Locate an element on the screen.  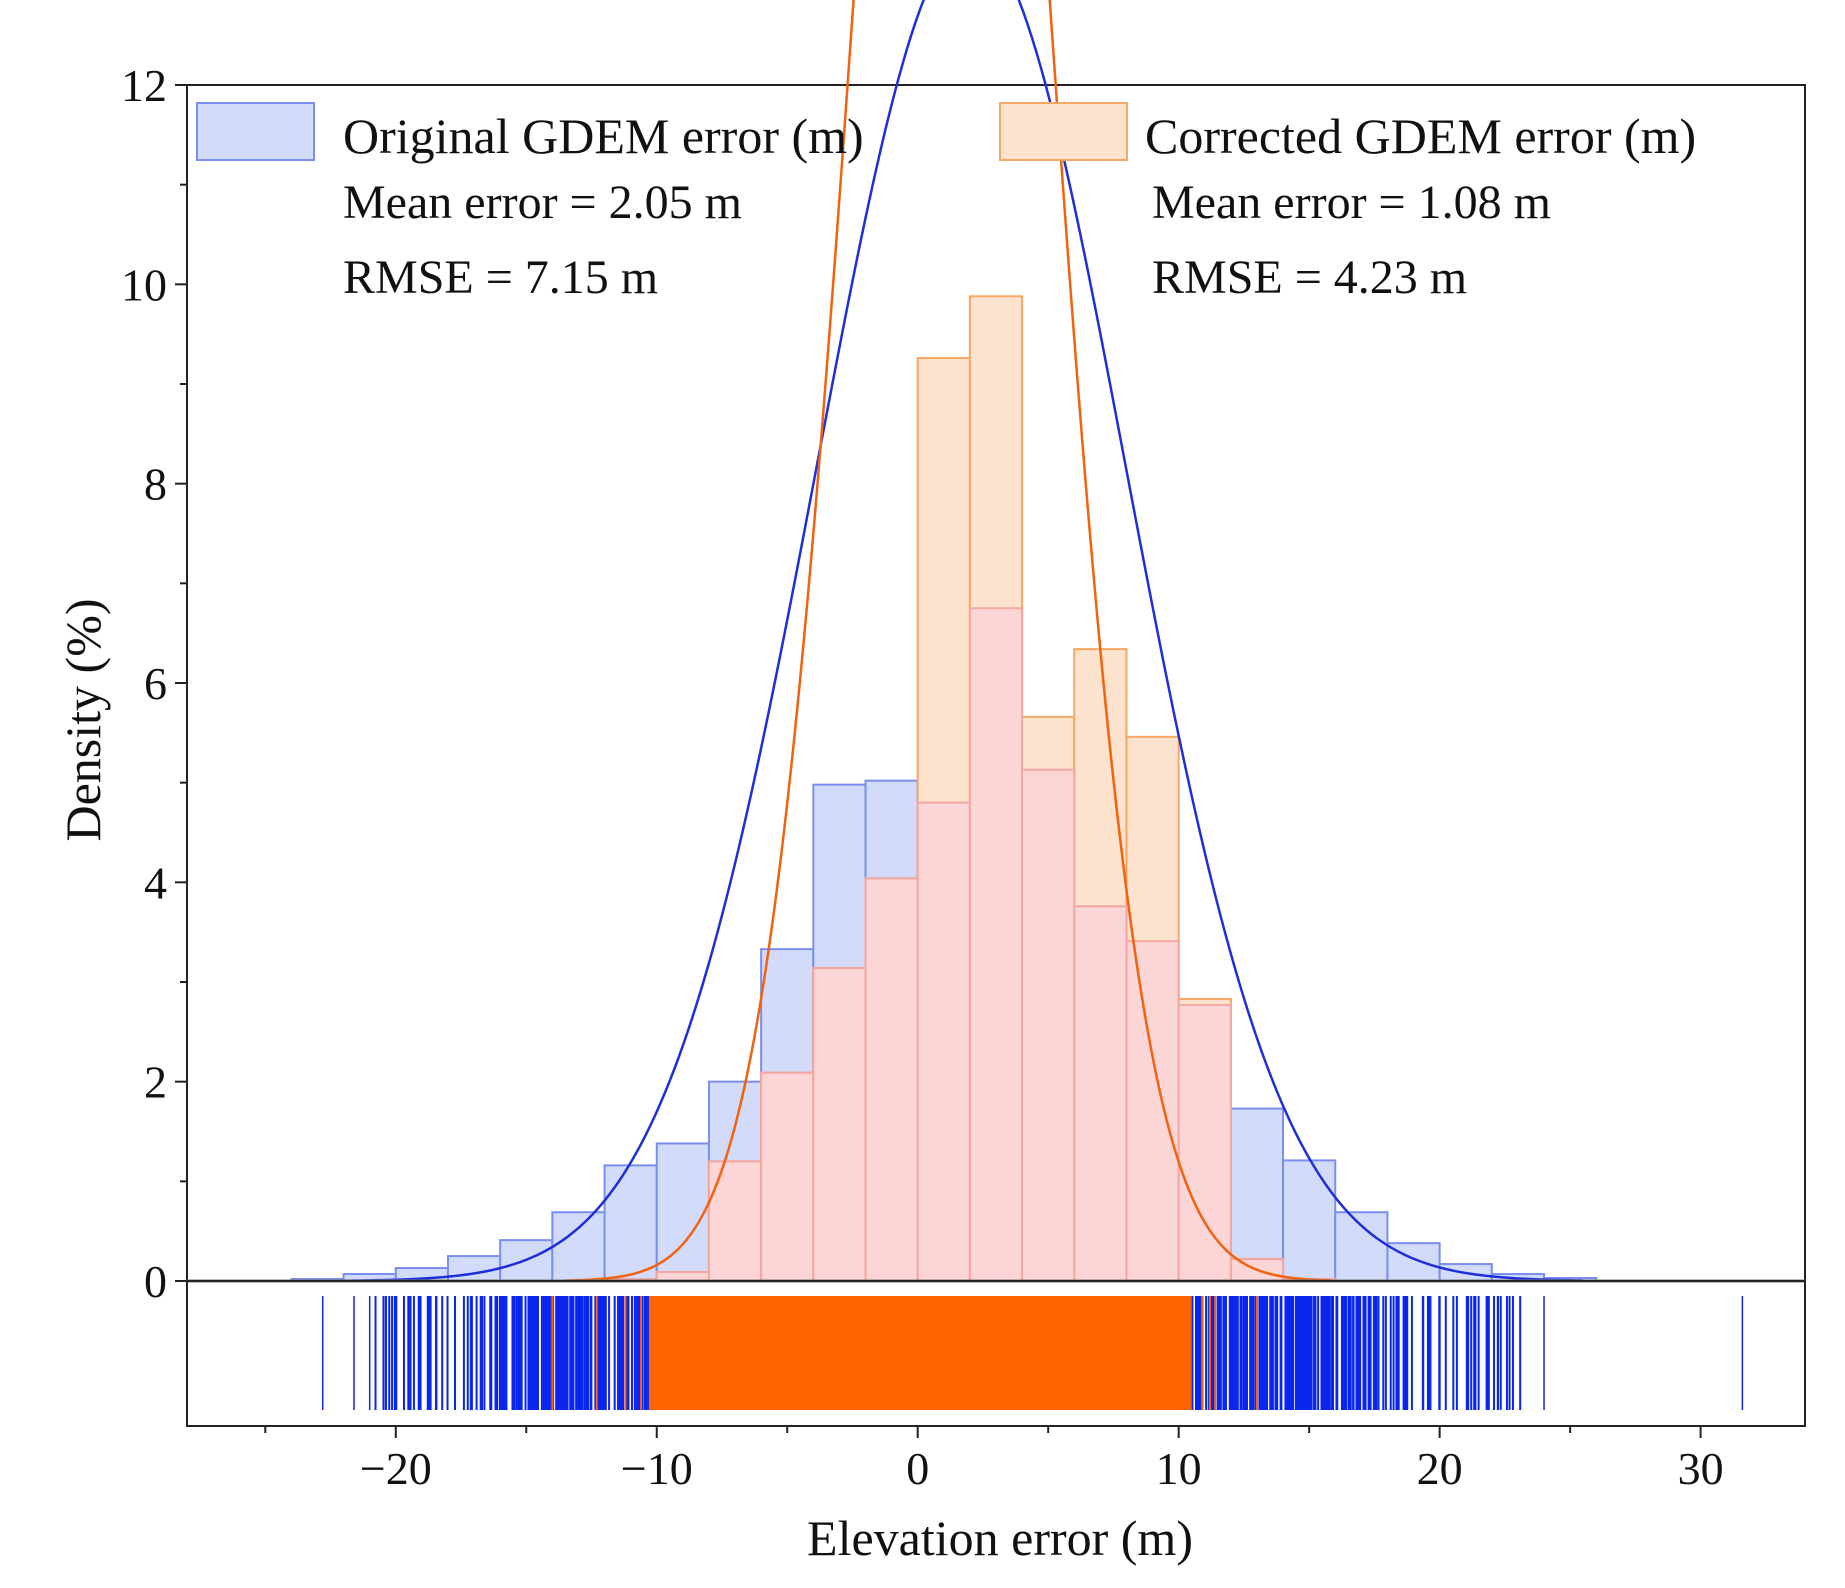
y-tick-label: 2 is located at coordinates (155, 1082).